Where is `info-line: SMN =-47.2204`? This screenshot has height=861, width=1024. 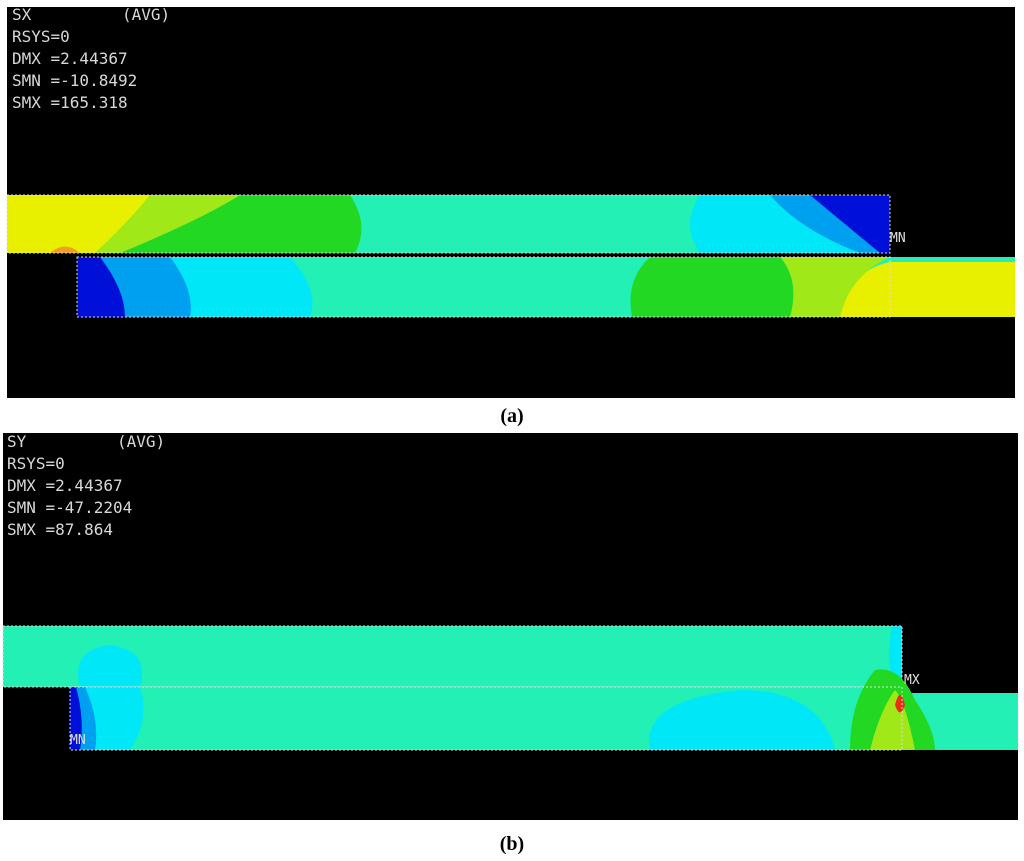 info-line: SMN =-47.2204 is located at coordinates (69, 507).